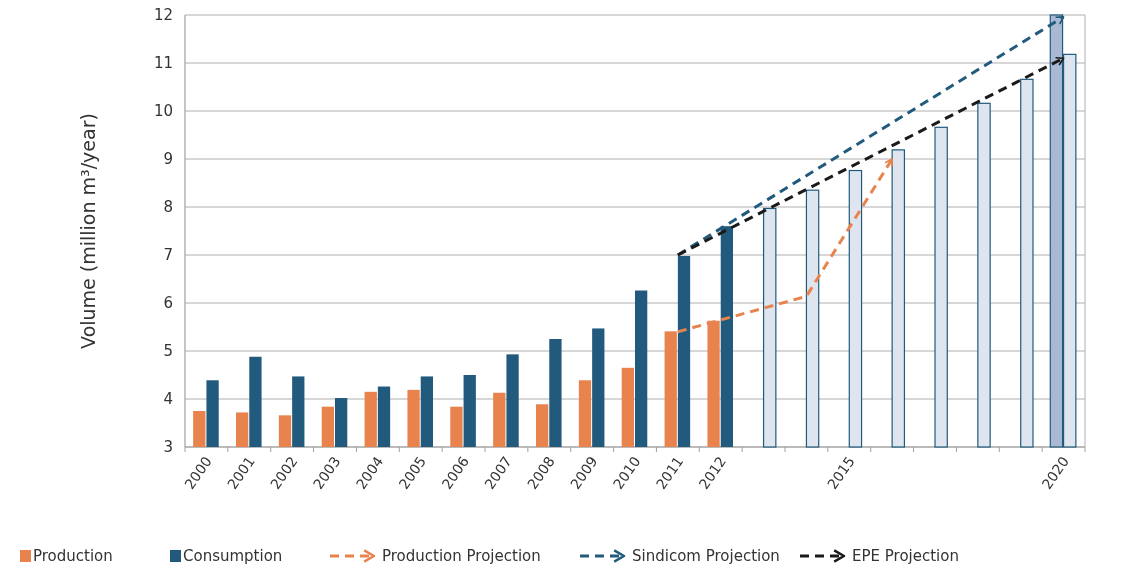 The height and width of the screenshot is (568, 1125). What do you see at coordinates (233, 556) in the screenshot?
I see `legend-label: Consumption` at bounding box center [233, 556].